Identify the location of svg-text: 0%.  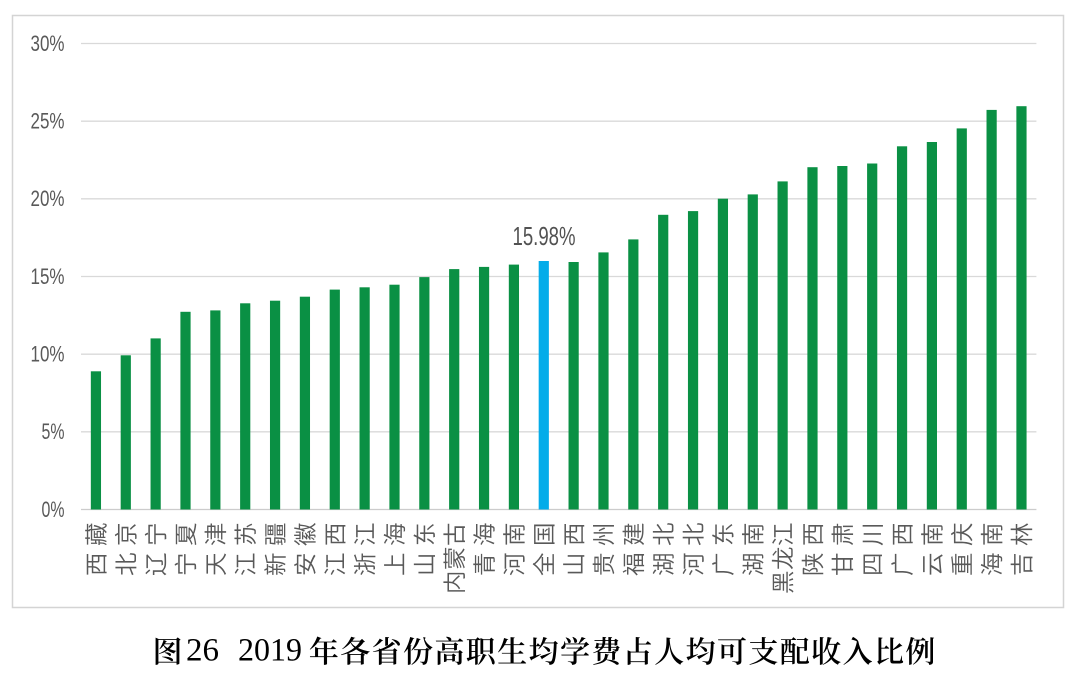
(53, 509).